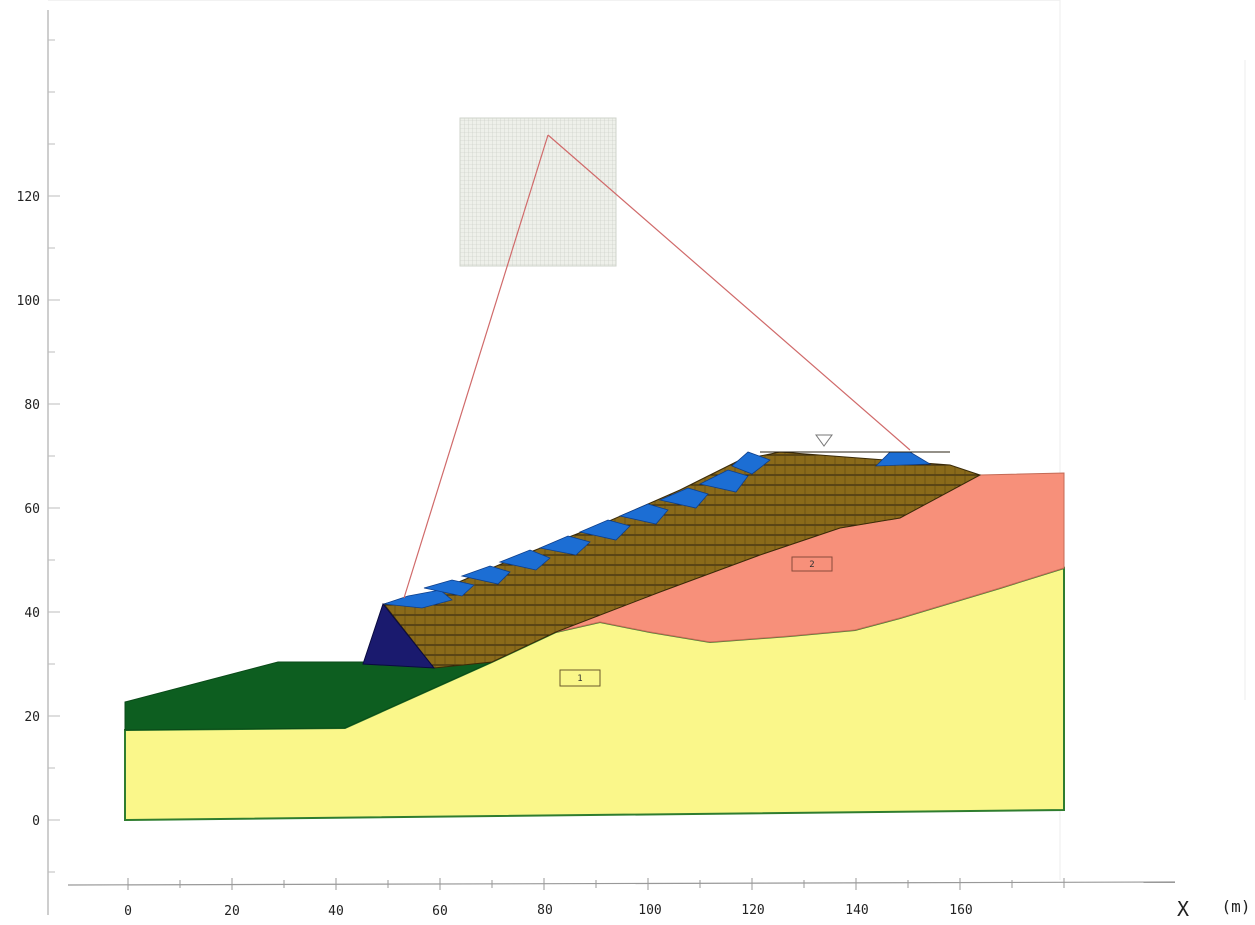 The height and width of the screenshot is (925, 1255). What do you see at coordinates (32, 717) in the screenshot?
I see `y-tick-label-20: 20` at bounding box center [32, 717].